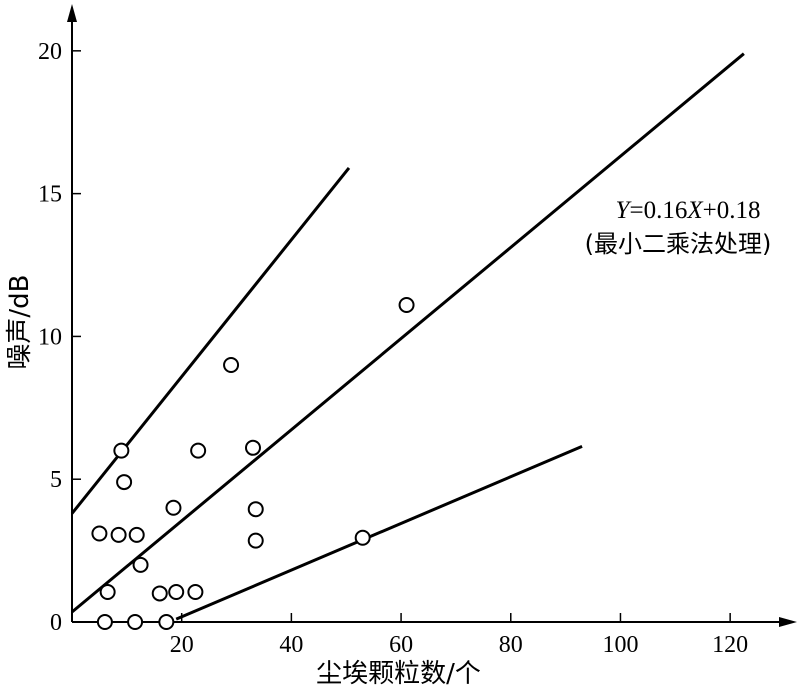  I want to click on y-tick-label: 0, so click(56, 623).